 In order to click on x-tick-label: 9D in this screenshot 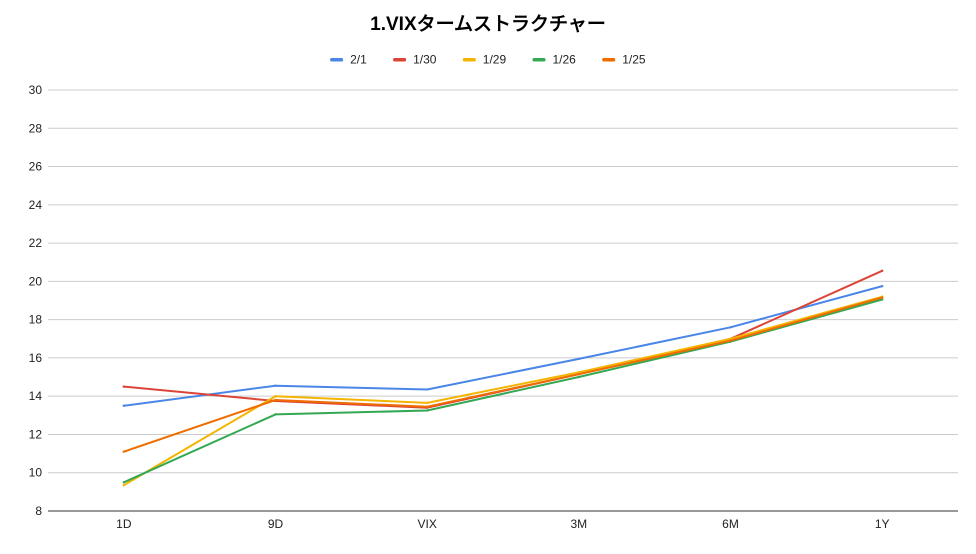, I will do `click(276, 524)`.